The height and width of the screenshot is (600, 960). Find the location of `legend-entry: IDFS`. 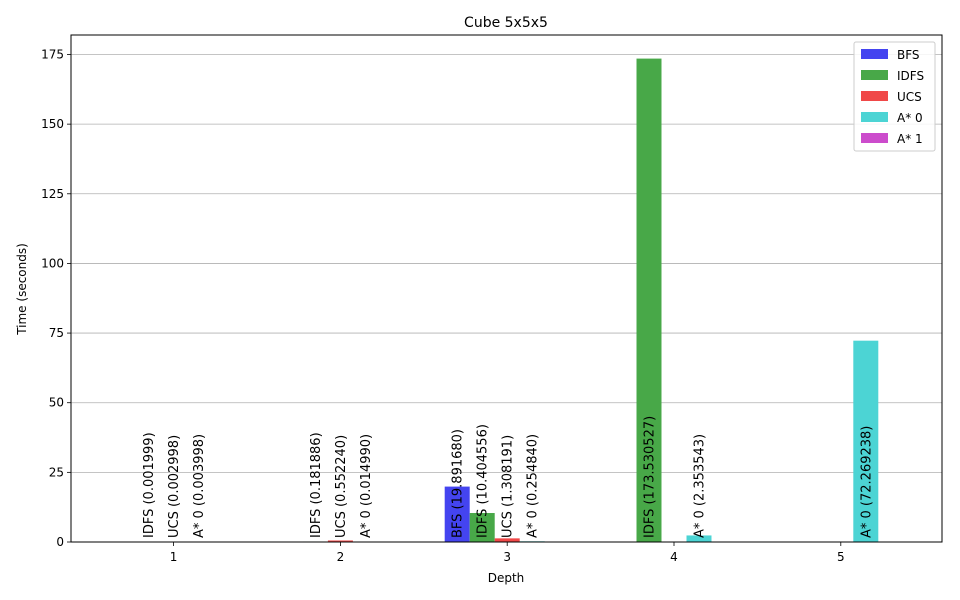

legend-entry: IDFS is located at coordinates (910, 76).